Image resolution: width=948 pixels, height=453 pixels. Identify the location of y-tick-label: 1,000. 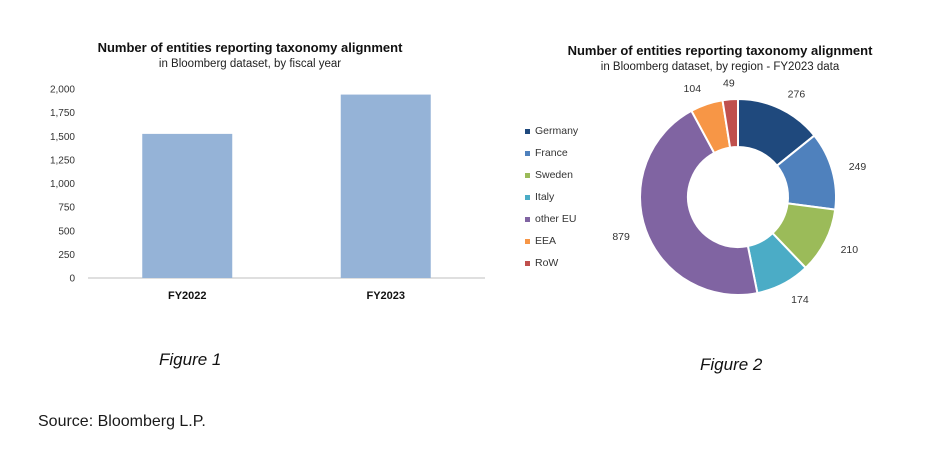
(62, 184).